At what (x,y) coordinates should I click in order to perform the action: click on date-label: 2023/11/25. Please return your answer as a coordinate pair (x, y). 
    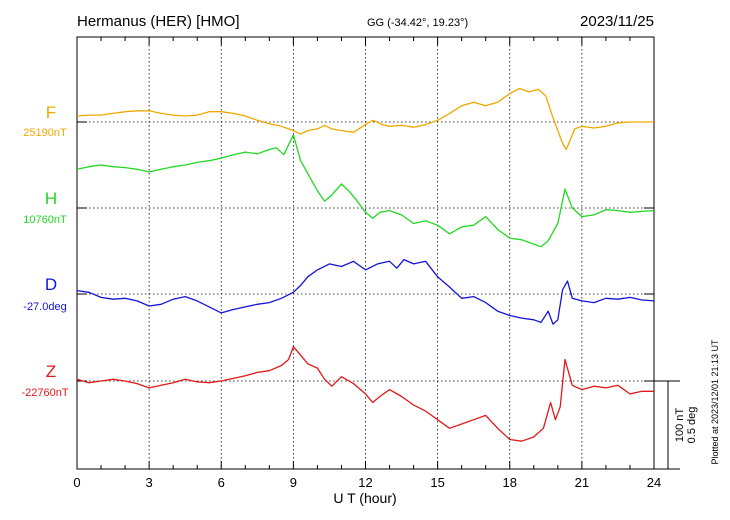
    Looking at the image, I should click on (617, 21).